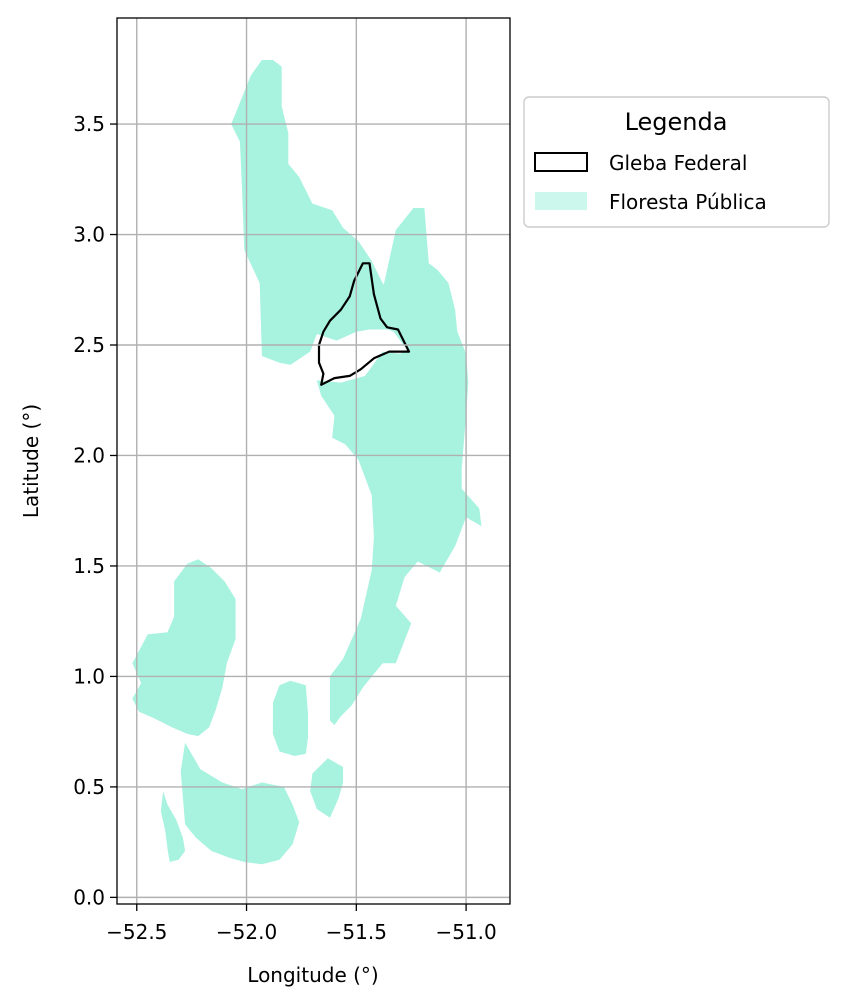 The height and width of the screenshot is (1006, 848). What do you see at coordinates (561, 201) in the screenshot?
I see `legend-swatch-floresta-publica` at bounding box center [561, 201].